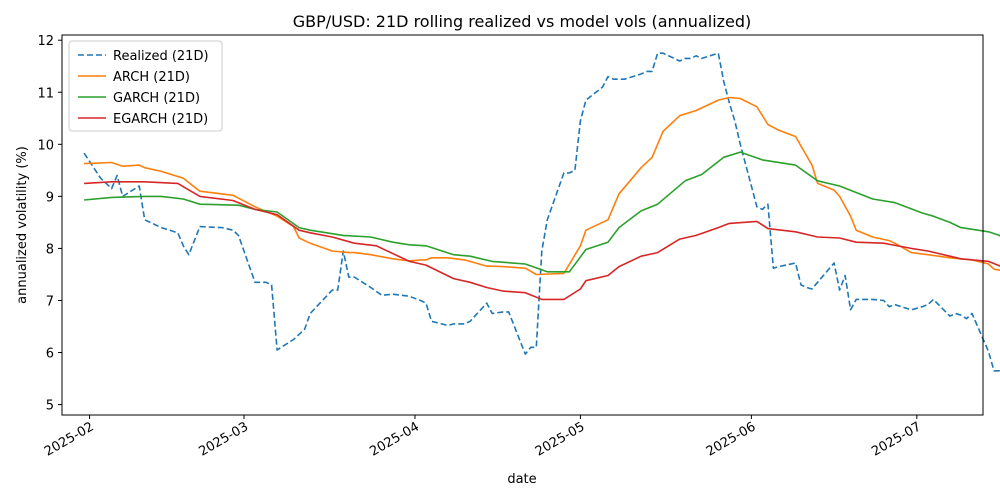 This screenshot has width=1000, height=500. What do you see at coordinates (45, 41) in the screenshot?
I see `y-tick-label: 12` at bounding box center [45, 41].